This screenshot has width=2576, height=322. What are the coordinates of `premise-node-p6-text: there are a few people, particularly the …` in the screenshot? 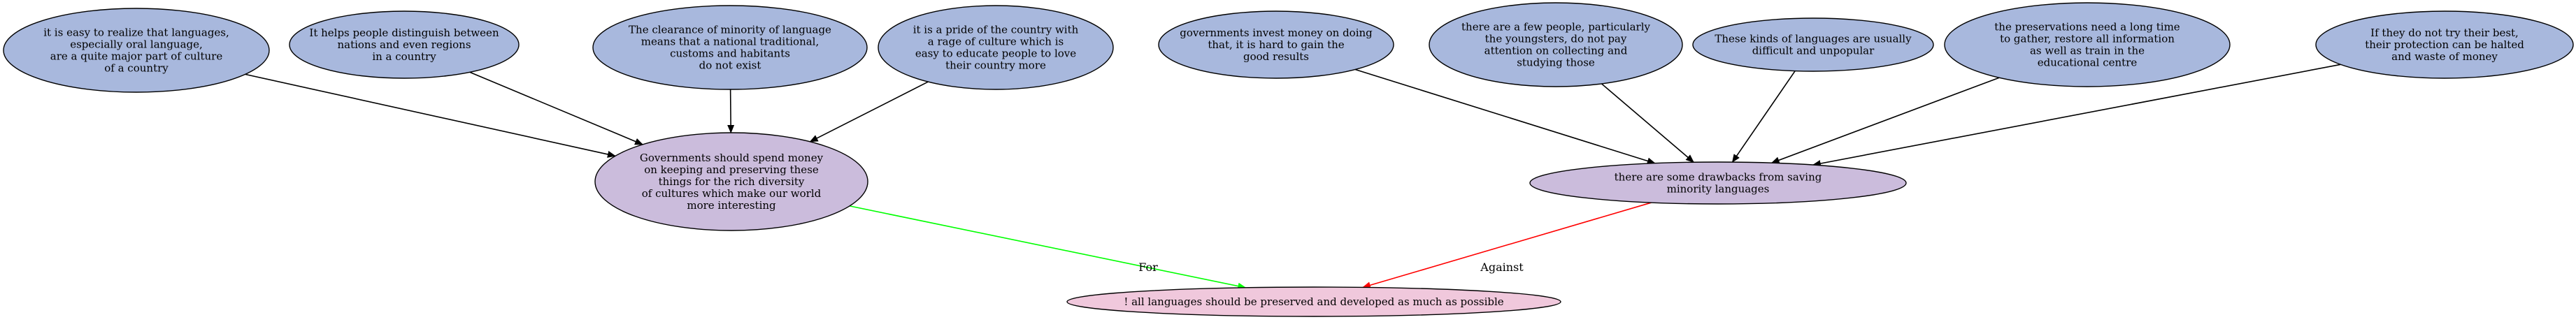 It's located at (1556, 45).